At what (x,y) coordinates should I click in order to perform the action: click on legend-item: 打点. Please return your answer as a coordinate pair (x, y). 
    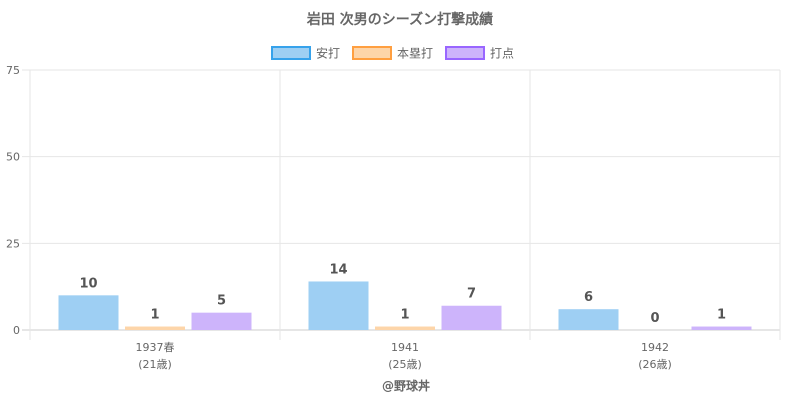
    Looking at the image, I should click on (479, 53).